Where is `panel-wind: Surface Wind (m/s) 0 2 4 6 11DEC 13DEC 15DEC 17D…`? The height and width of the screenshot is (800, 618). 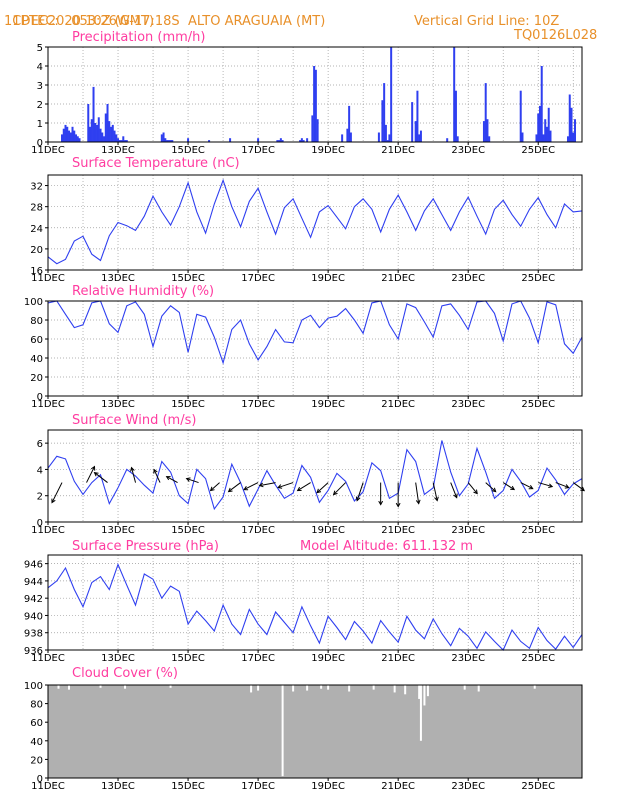 panel-wind: Surface Wind (m/s) 0 2 4 6 11DEC 13DEC 15DEC 17D… is located at coordinates (308, 474).